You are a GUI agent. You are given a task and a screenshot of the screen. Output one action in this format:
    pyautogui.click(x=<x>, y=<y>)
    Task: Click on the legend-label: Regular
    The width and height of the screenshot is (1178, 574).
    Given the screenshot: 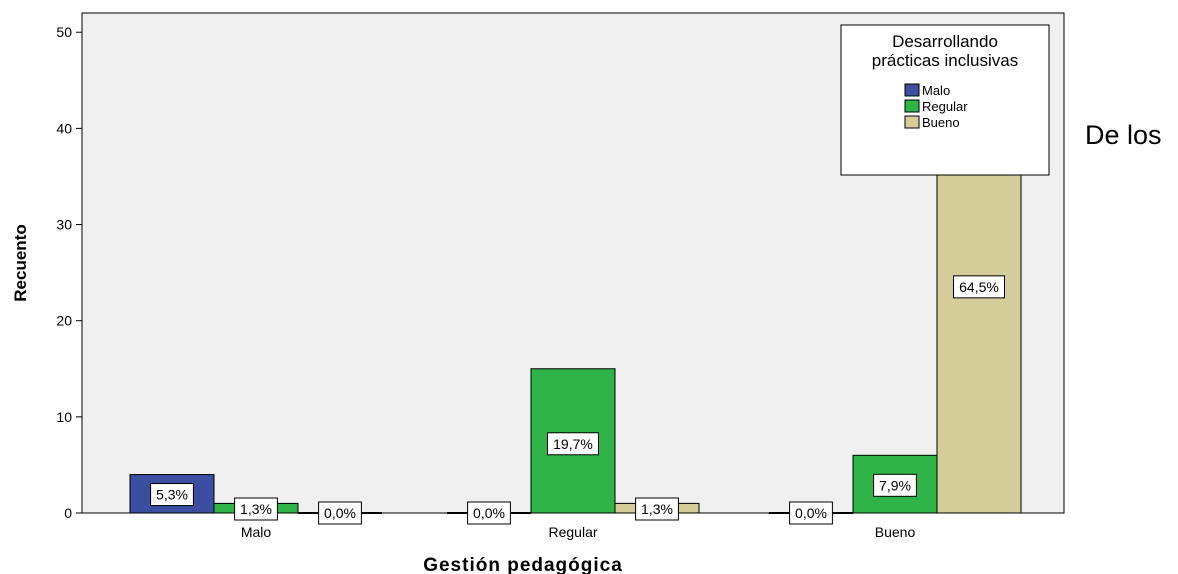 What is the action you would take?
    pyautogui.click(x=945, y=106)
    